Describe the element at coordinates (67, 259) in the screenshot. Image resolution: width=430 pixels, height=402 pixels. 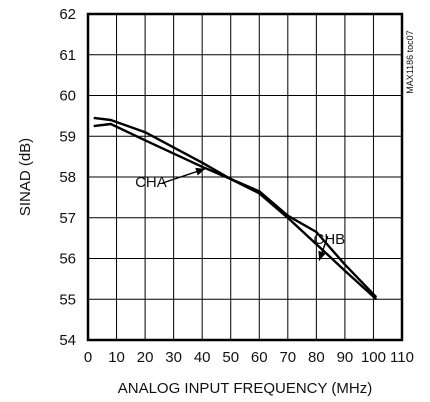
I see `y-tick-label: 56` at that location.